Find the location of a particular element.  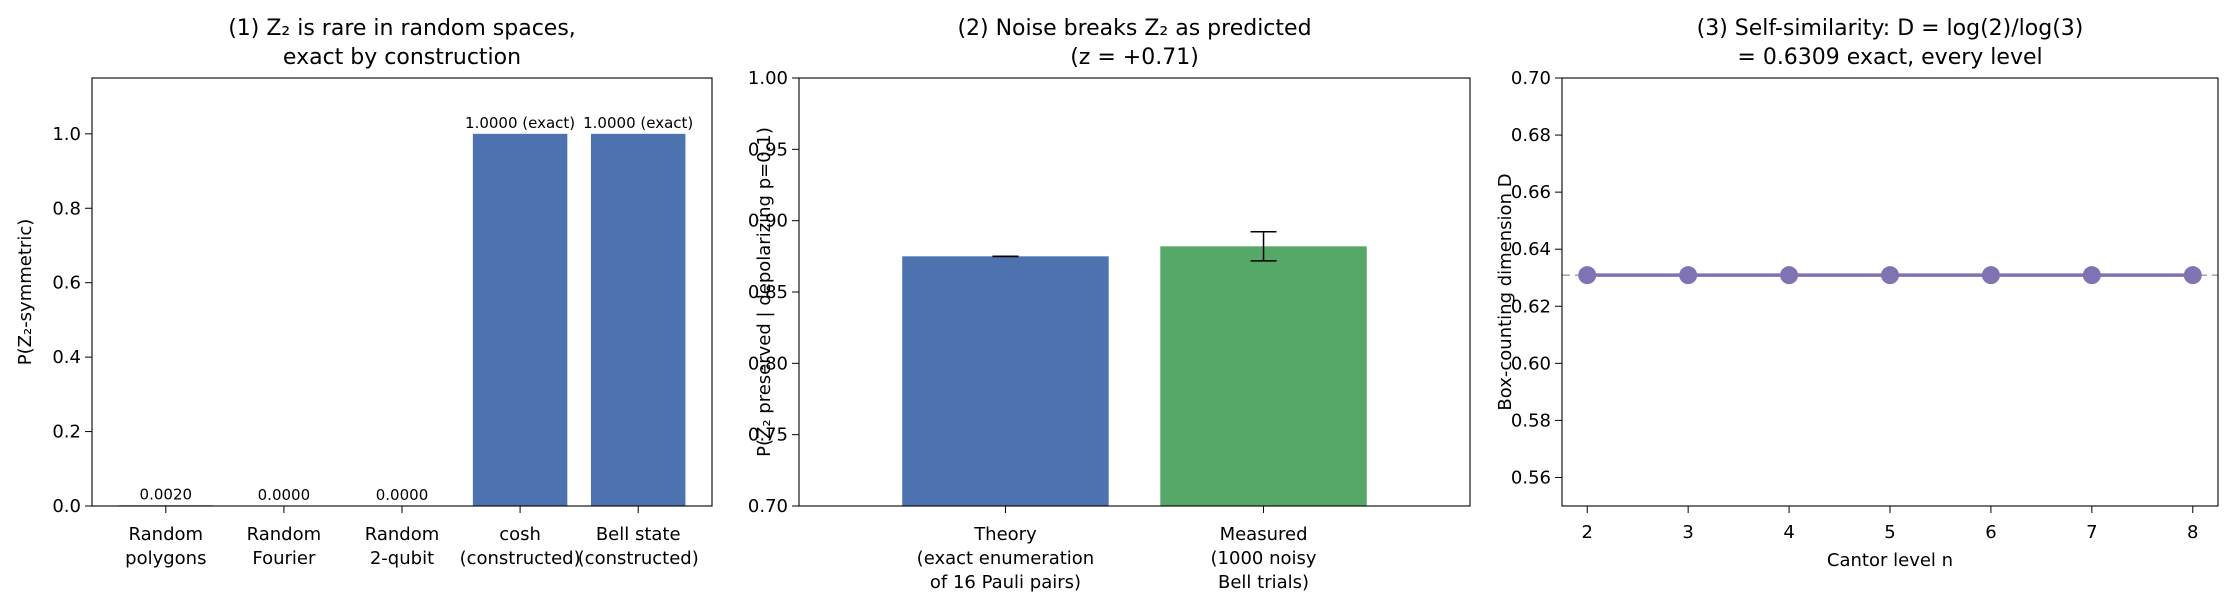

y-tick-label: 0.68 is located at coordinates (1531, 135).